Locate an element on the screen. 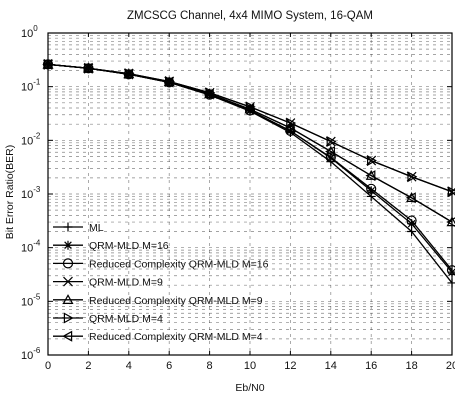  x-tick-label: 14 is located at coordinates (331, 366).